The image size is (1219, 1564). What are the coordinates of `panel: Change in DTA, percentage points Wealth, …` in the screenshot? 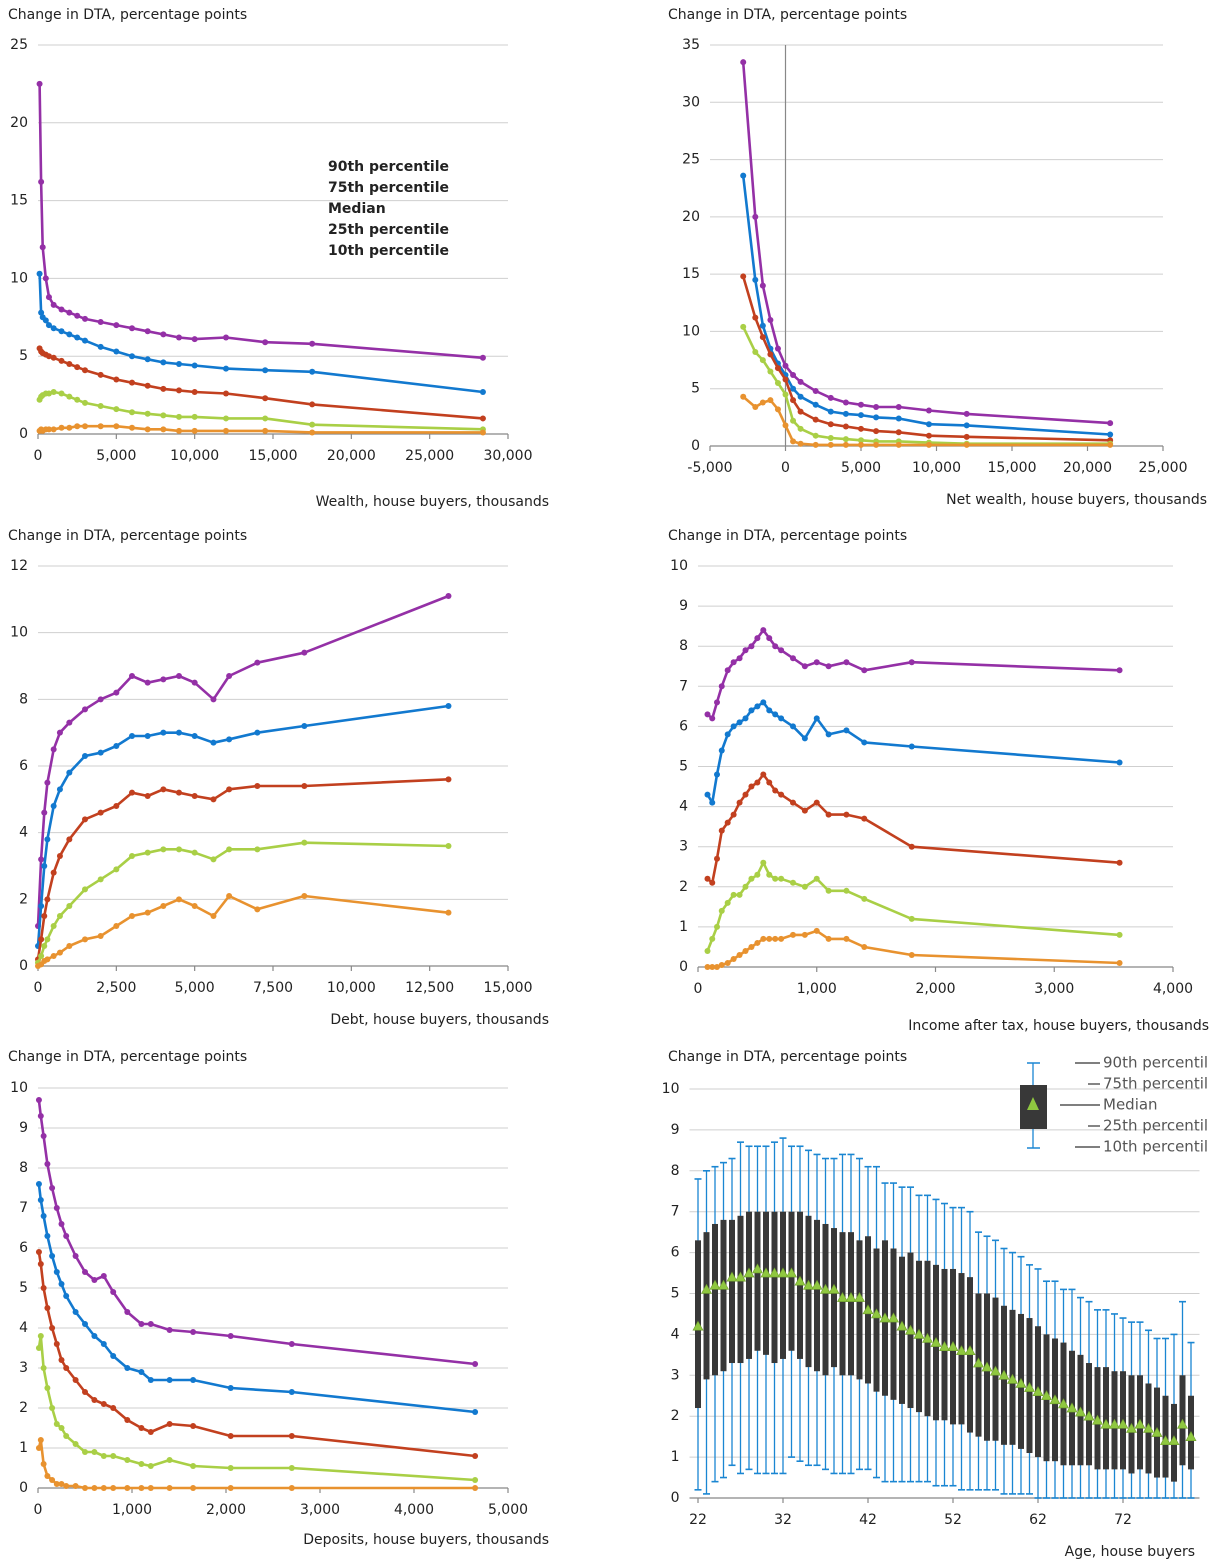 It's located at (278, 258).